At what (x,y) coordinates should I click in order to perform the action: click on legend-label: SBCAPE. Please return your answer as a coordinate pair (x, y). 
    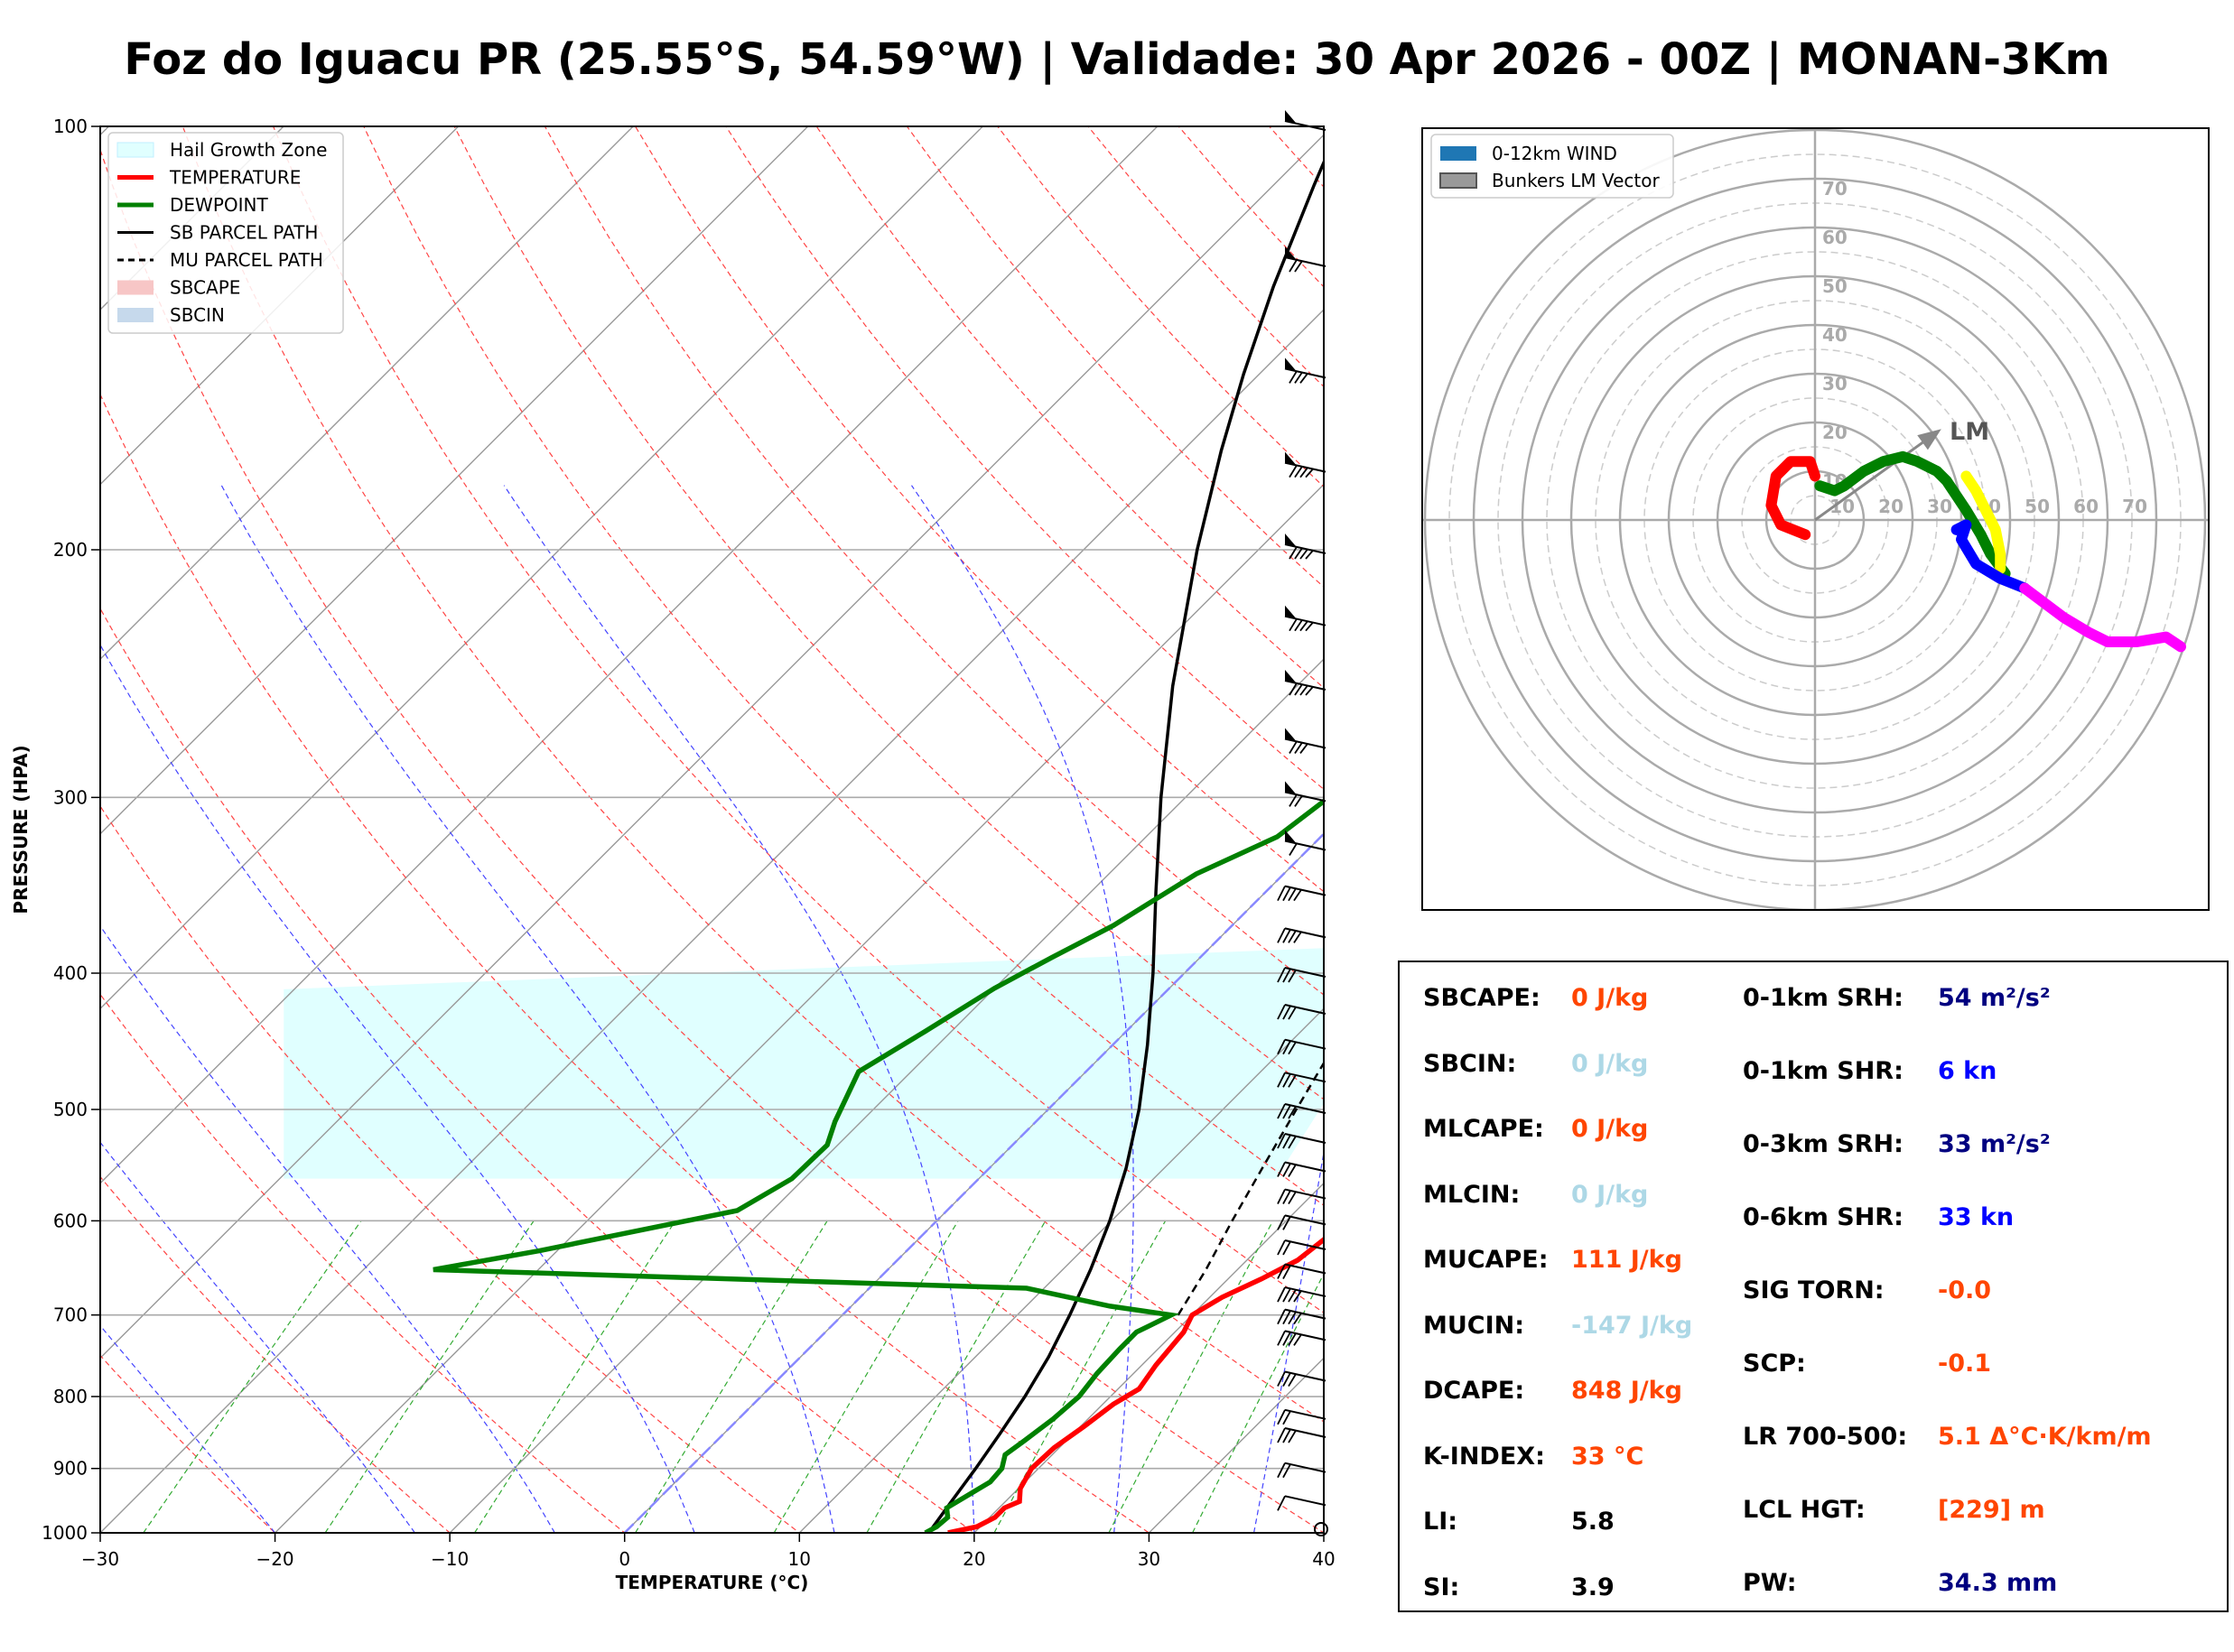
    Looking at the image, I should click on (205, 288).